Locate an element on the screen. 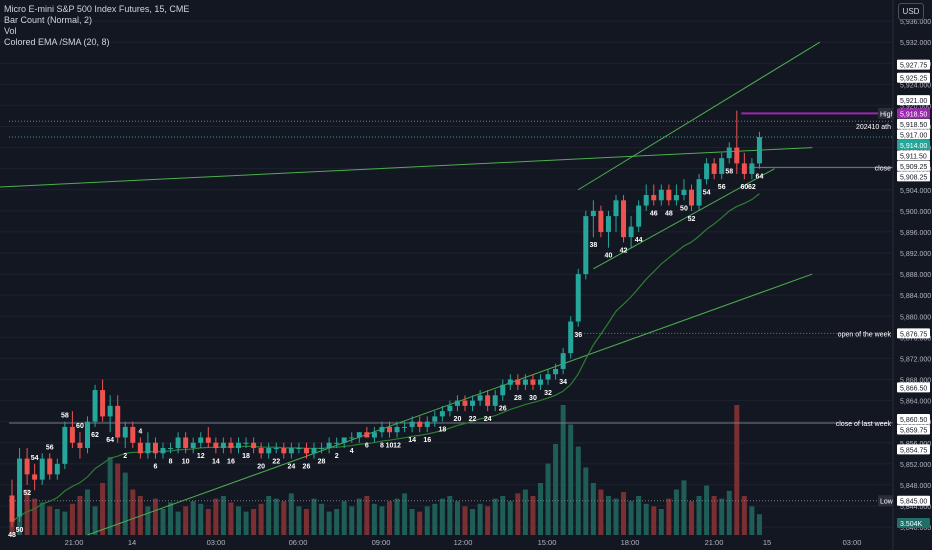 This screenshot has height=550, width=932. bar-count-label: 64 is located at coordinates (110, 440).